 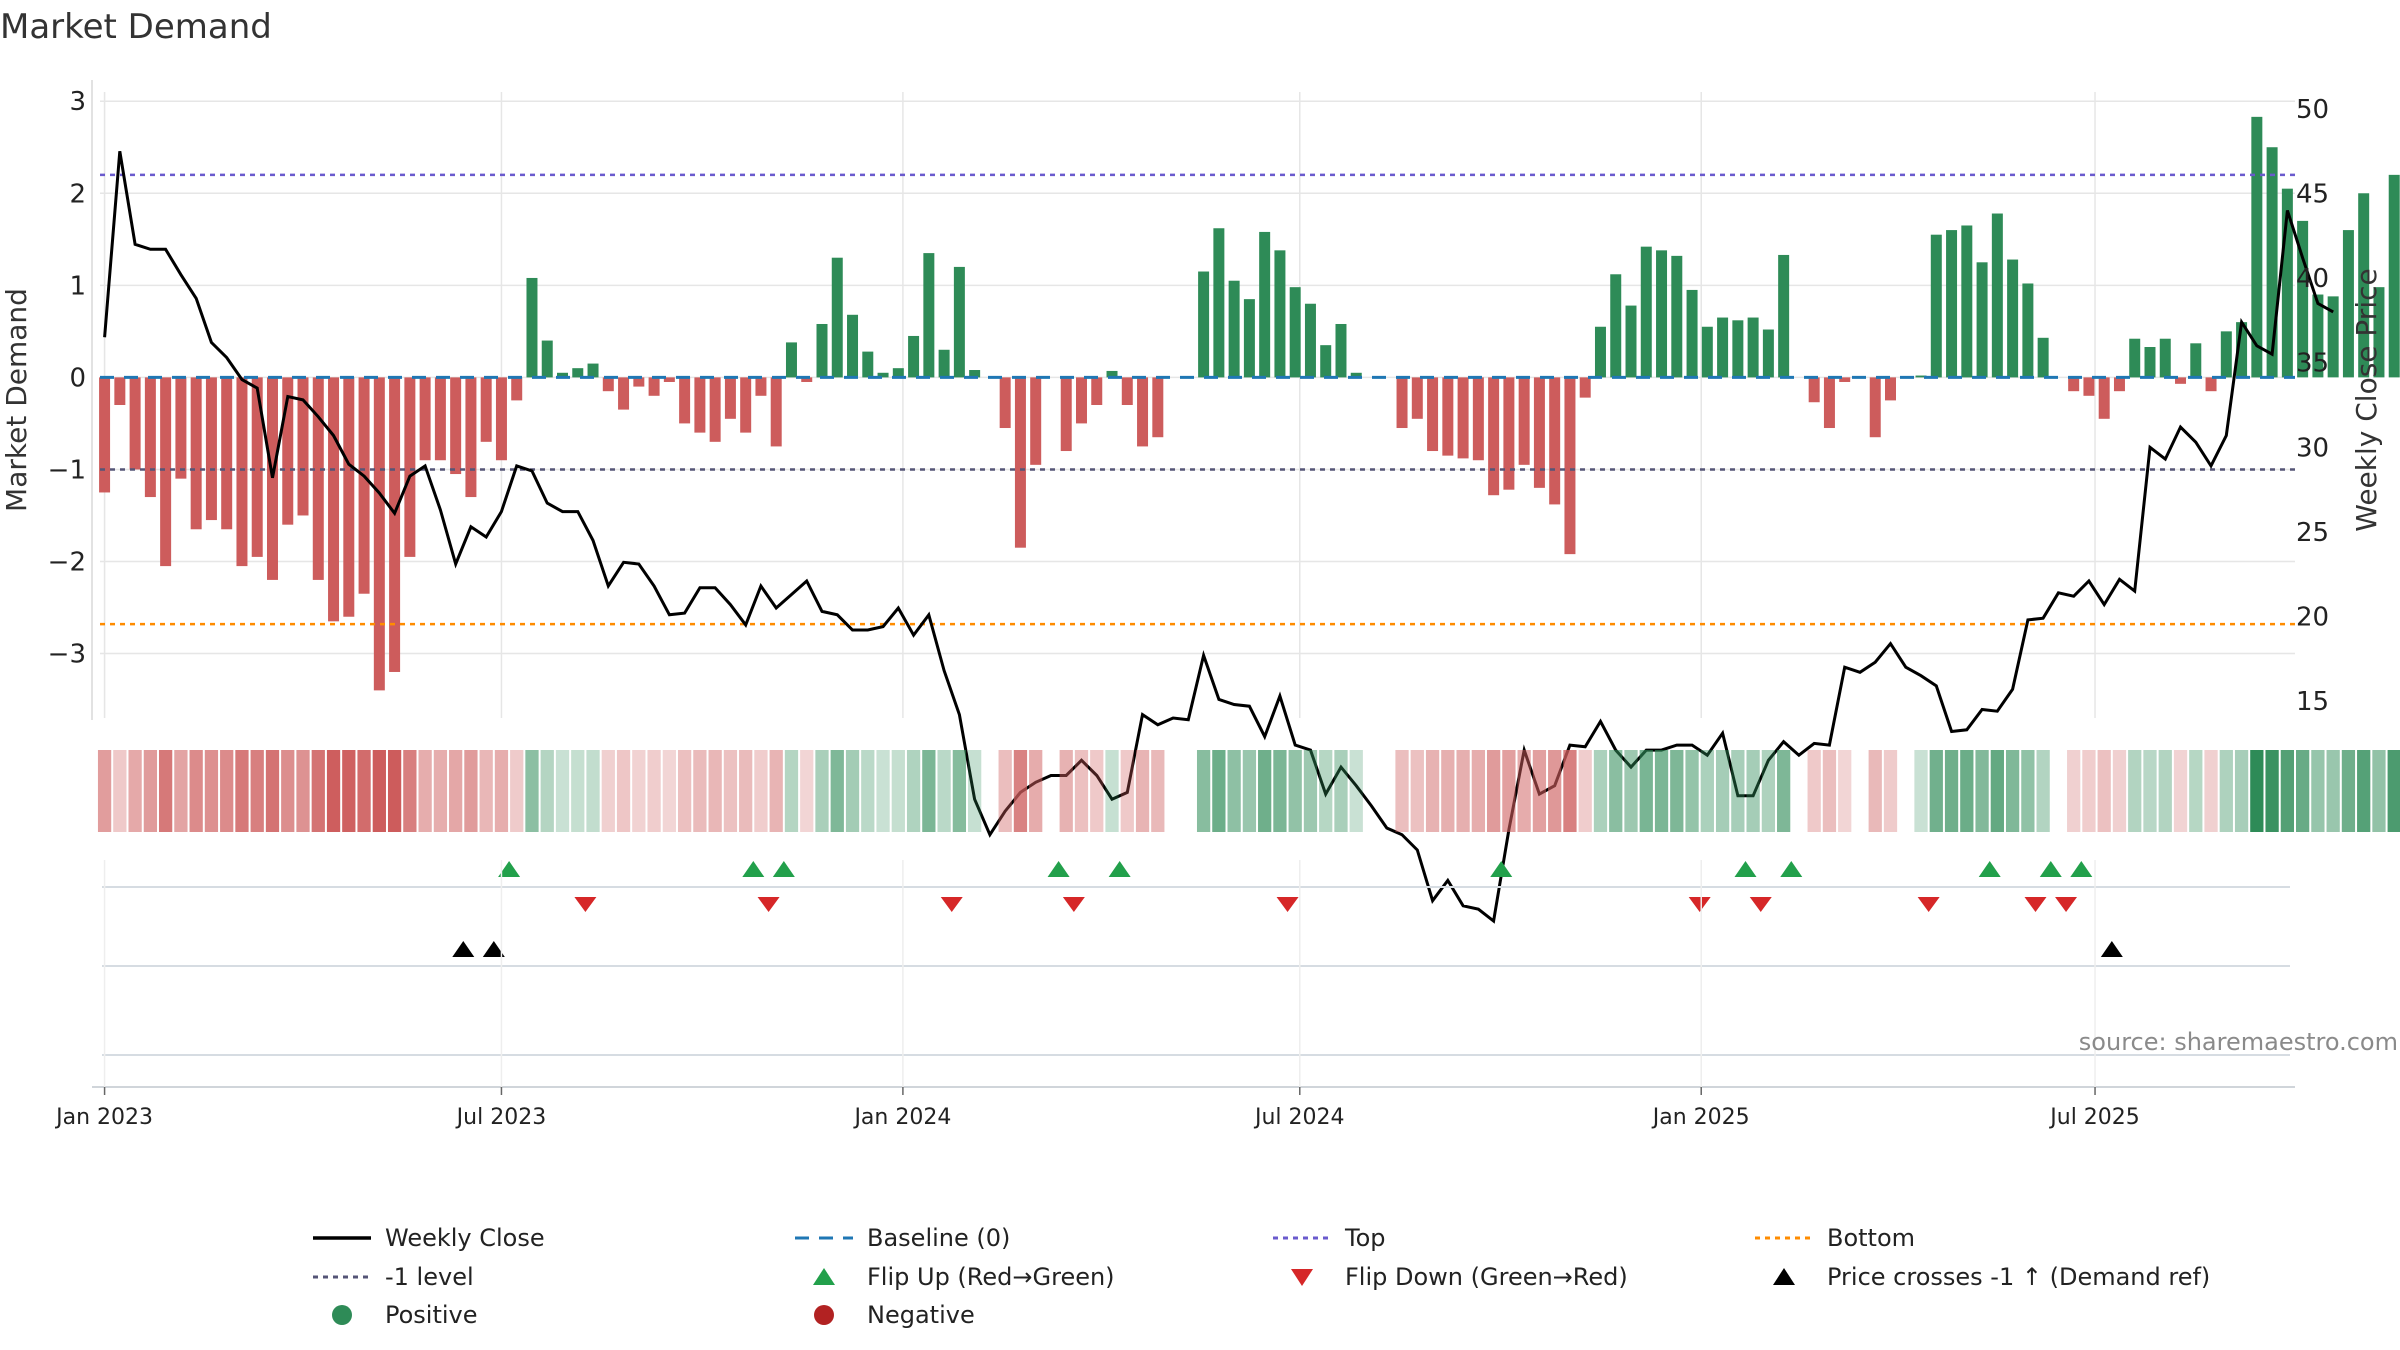 What do you see at coordinates (2366, 399) in the screenshot?
I see `y-axis-label-right: Weekly Close Price` at bounding box center [2366, 399].